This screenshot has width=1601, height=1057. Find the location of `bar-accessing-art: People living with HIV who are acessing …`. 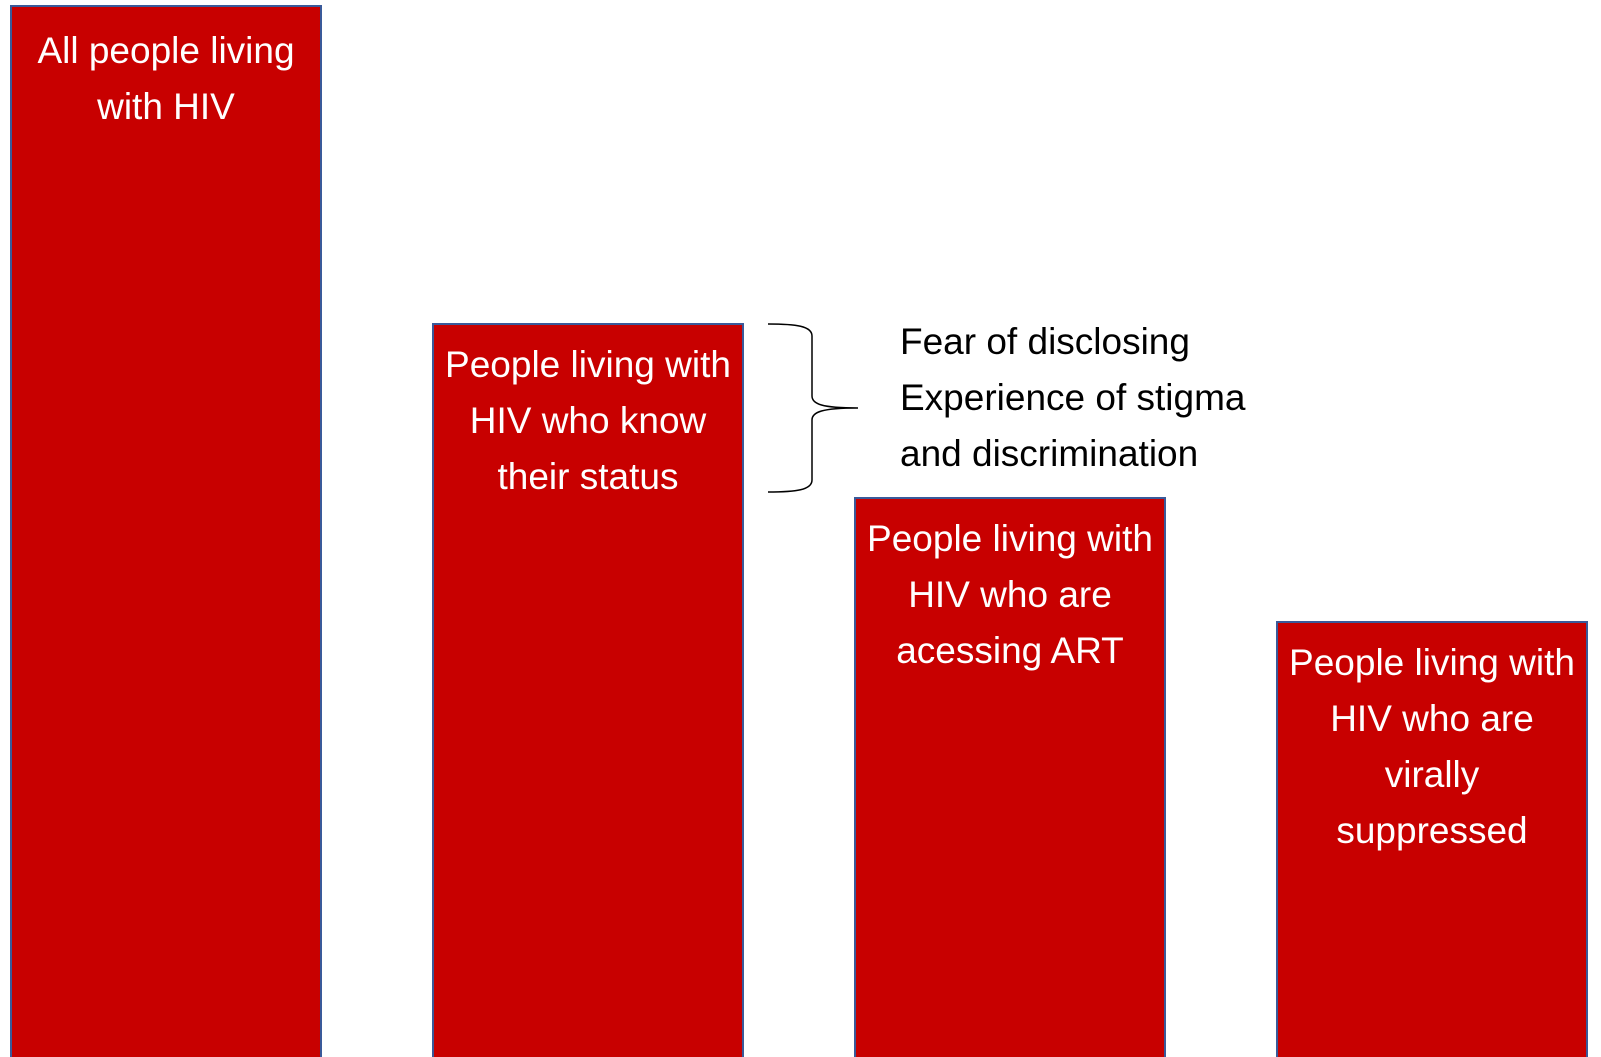

bar-accessing-art: People living with HIV who are acessing … is located at coordinates (1010, 777).